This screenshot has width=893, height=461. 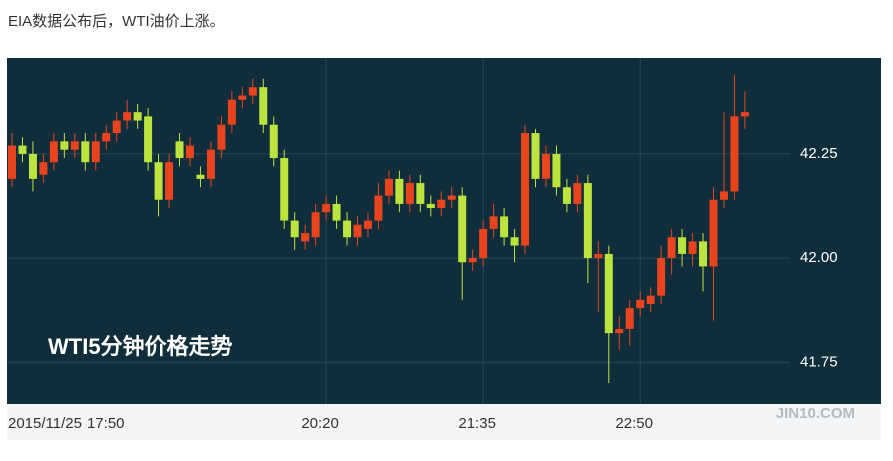 I want to click on x-tick-time: 17:50, so click(x=106, y=423).